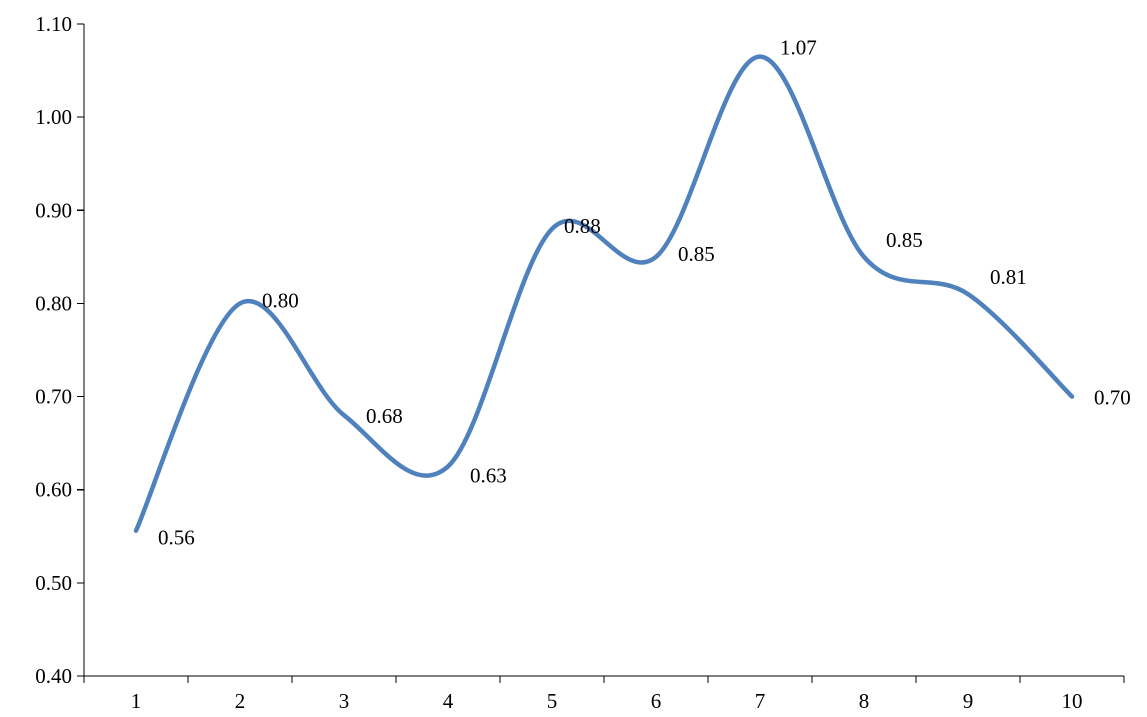 This screenshot has height=717, width=1147. Describe the element at coordinates (53, 210) in the screenshot. I see `y-tick-label: 0.90` at that location.